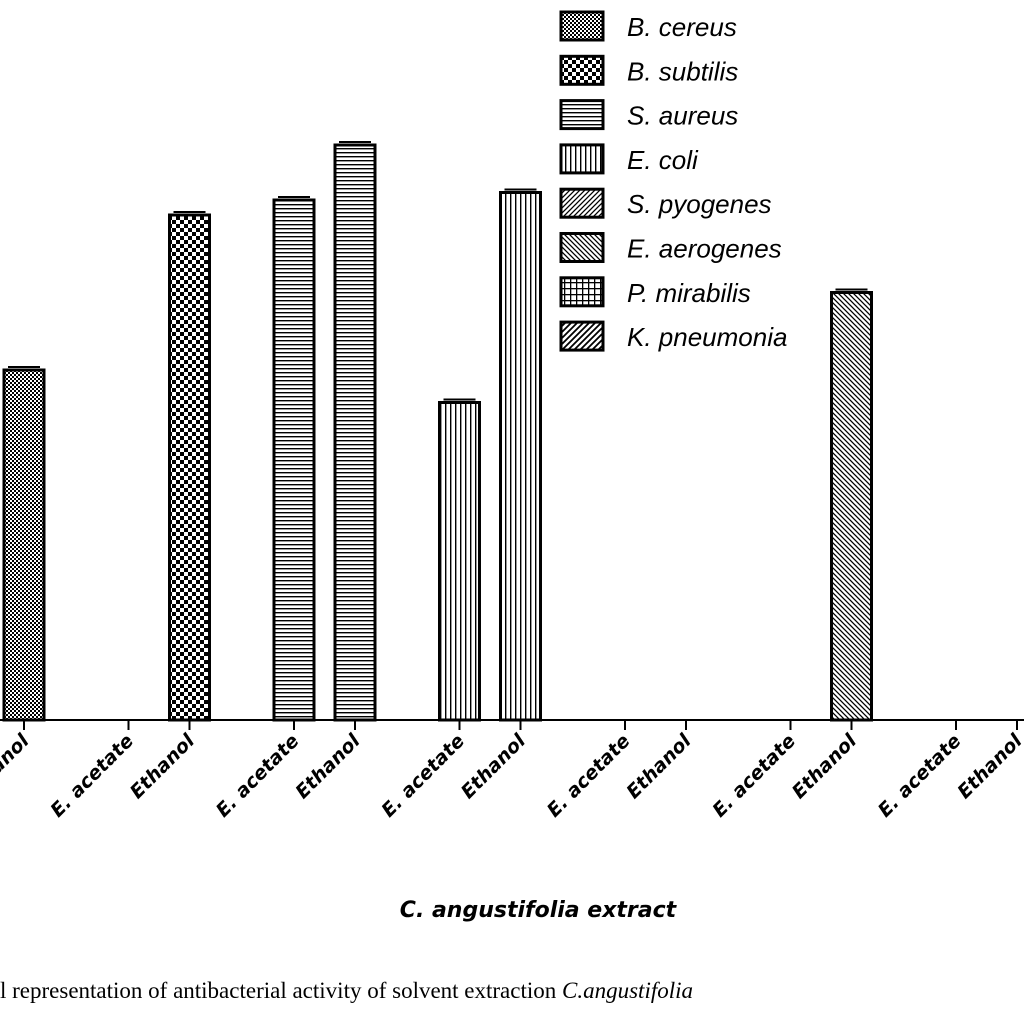 This screenshot has width=1024, height=1024. Describe the element at coordinates (582, 336) in the screenshot. I see `legend-swatch-k-pneumonia` at that location.